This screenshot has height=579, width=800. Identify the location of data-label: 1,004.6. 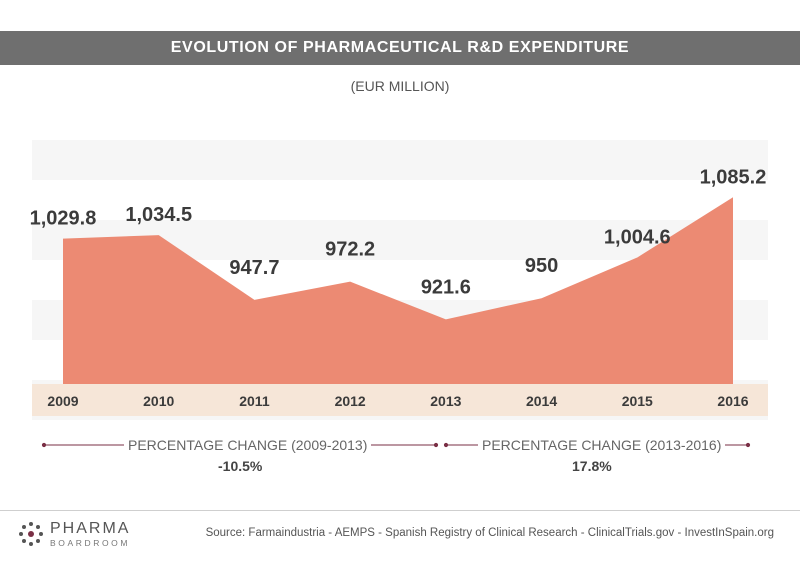
(637, 237).